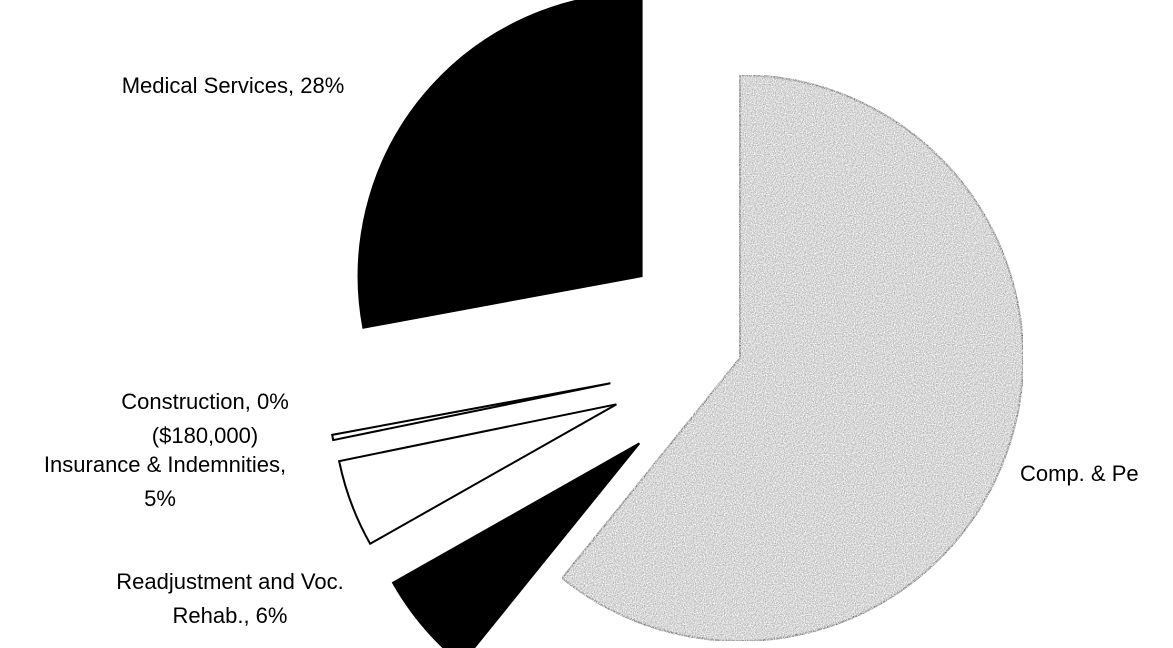 This screenshot has width=1173, height=648. I want to click on slice-label: Medical Services, 28%, so click(233, 85).